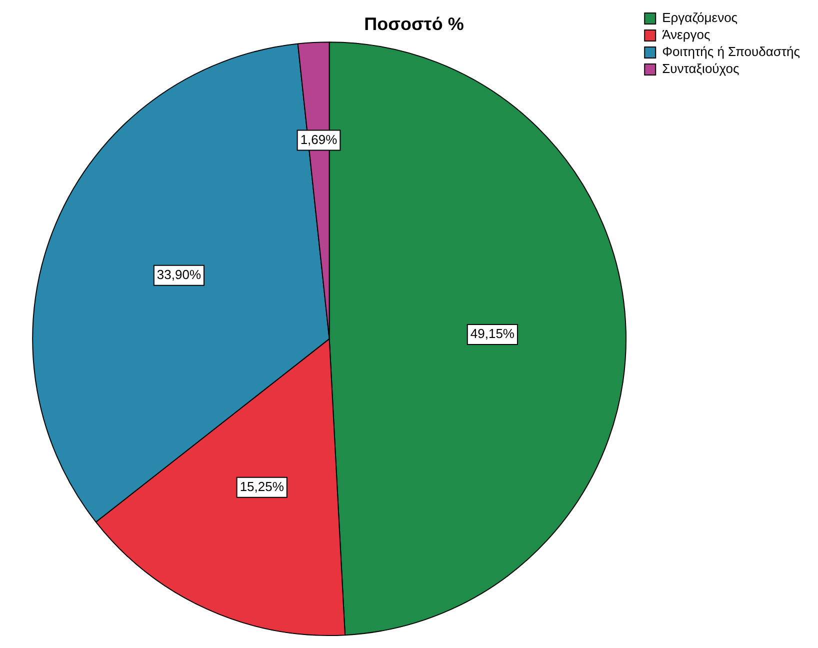 The image size is (818, 648). I want to click on data-label: 49,15%, so click(492, 334).